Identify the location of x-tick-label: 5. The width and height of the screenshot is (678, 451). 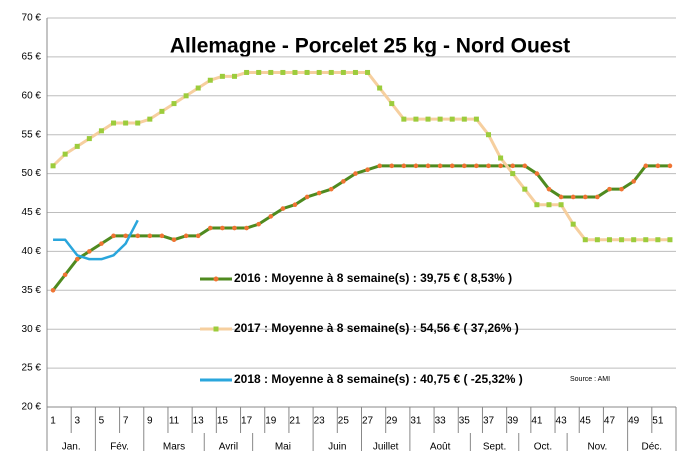
(102, 421).